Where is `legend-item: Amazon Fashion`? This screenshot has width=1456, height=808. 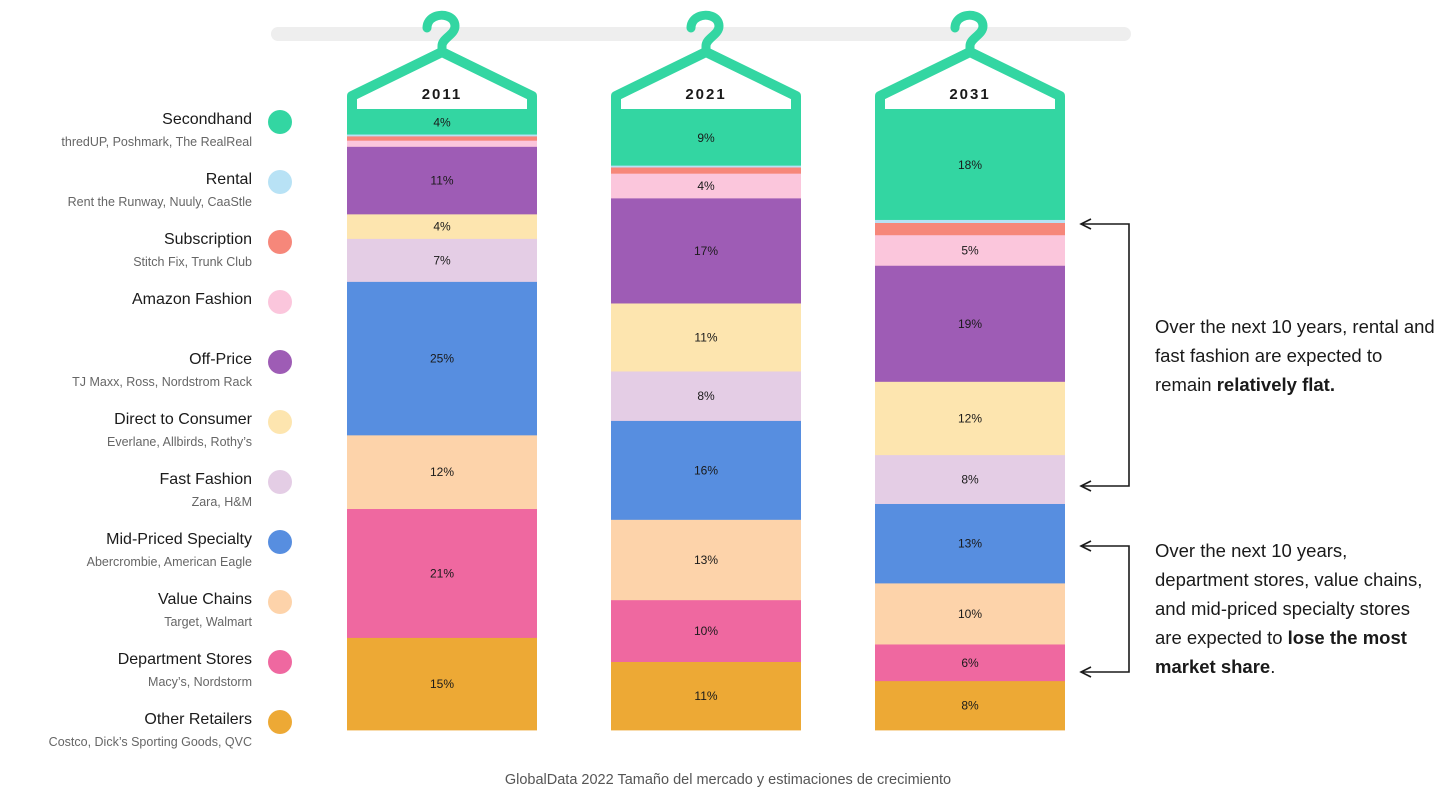 legend-item: Amazon Fashion is located at coordinates (156, 315).